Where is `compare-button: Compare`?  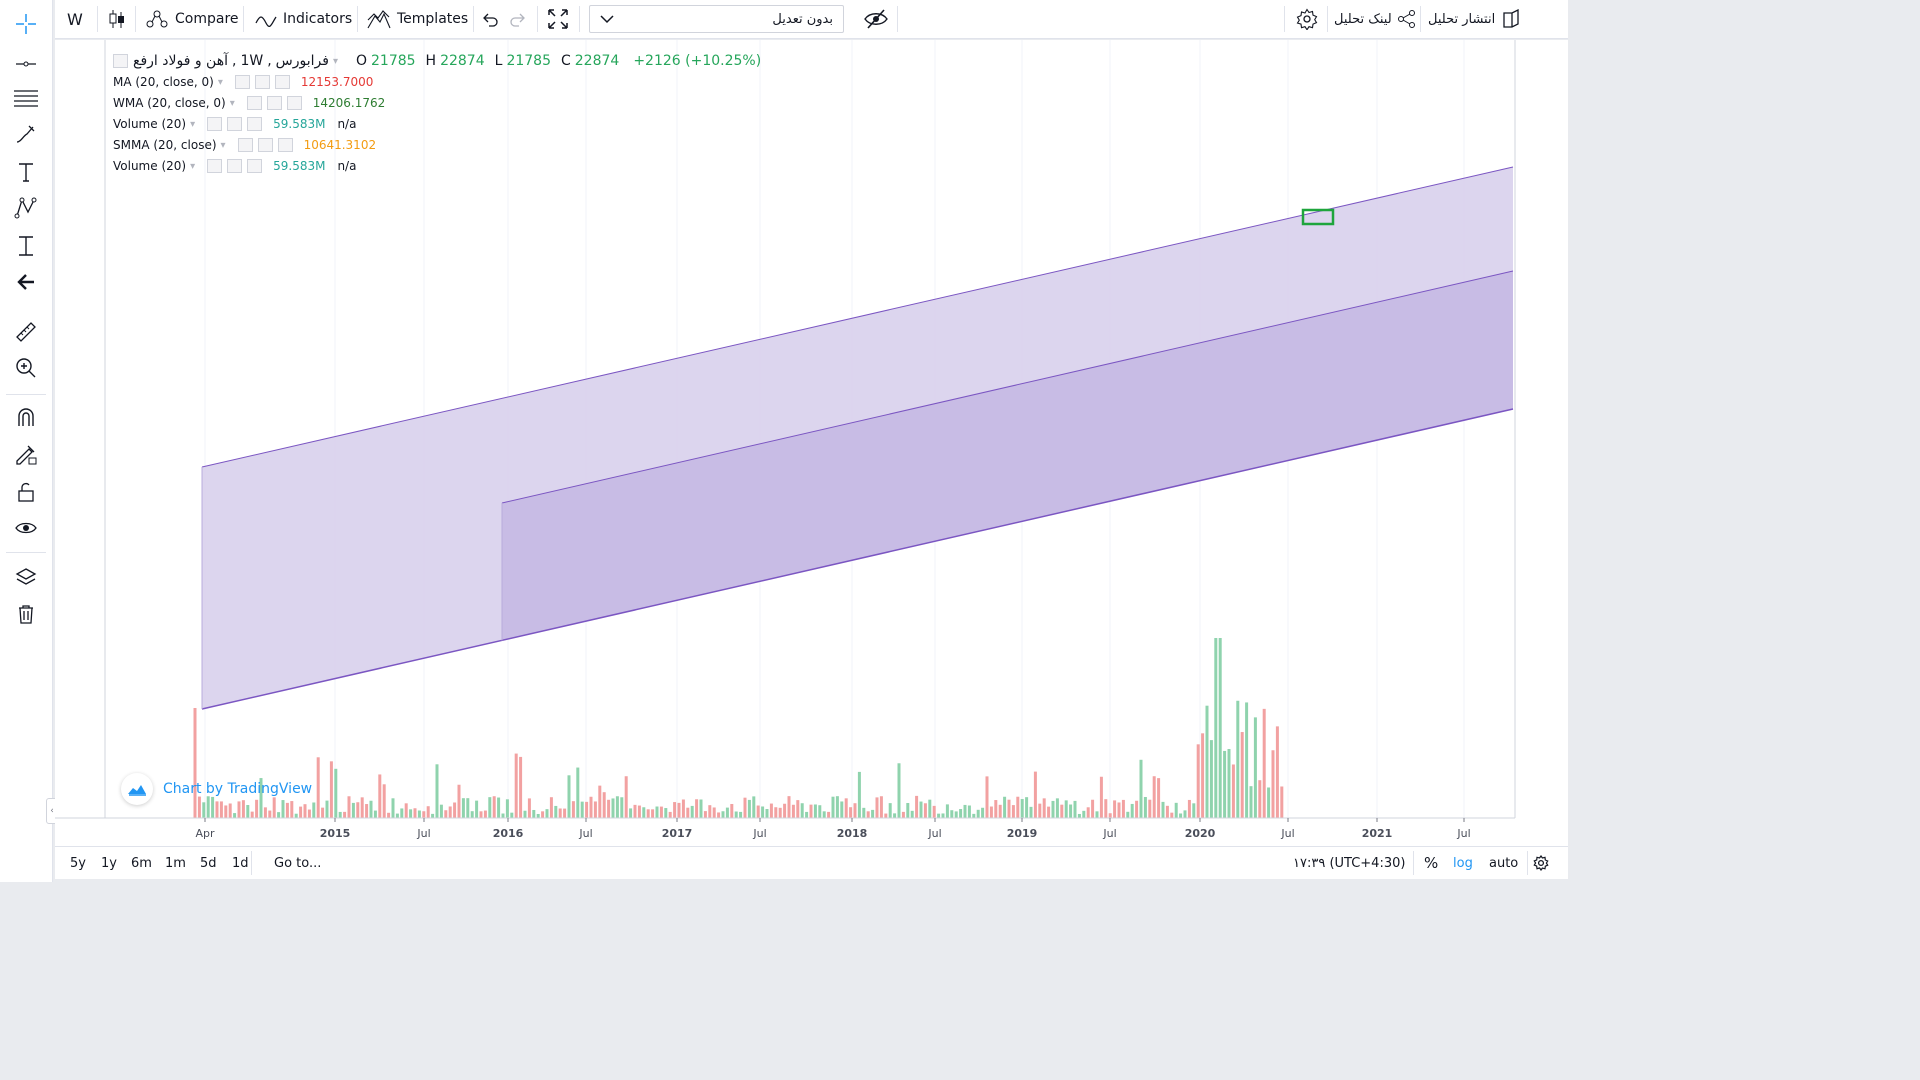
compare-button: Compare is located at coordinates (192, 19).